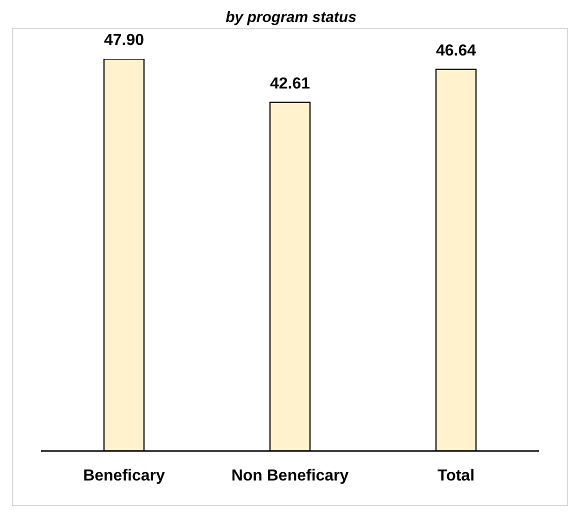 Image resolution: width=582 pixels, height=520 pixels. What do you see at coordinates (290, 83) in the screenshot?
I see `data-label: 42.61` at bounding box center [290, 83].